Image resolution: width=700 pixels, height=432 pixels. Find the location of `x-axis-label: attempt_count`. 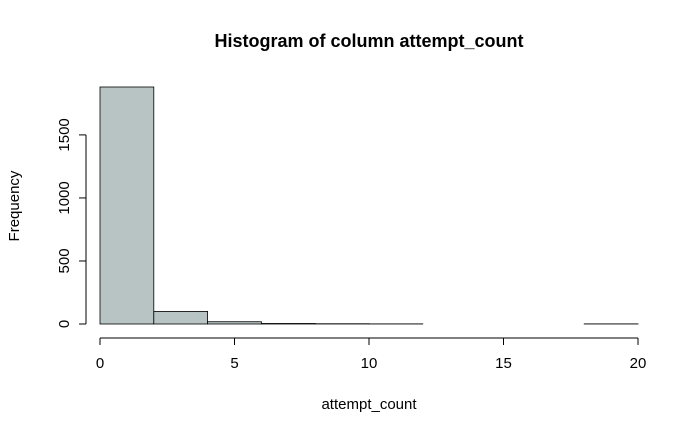

x-axis-label: attempt_count is located at coordinates (369, 404).